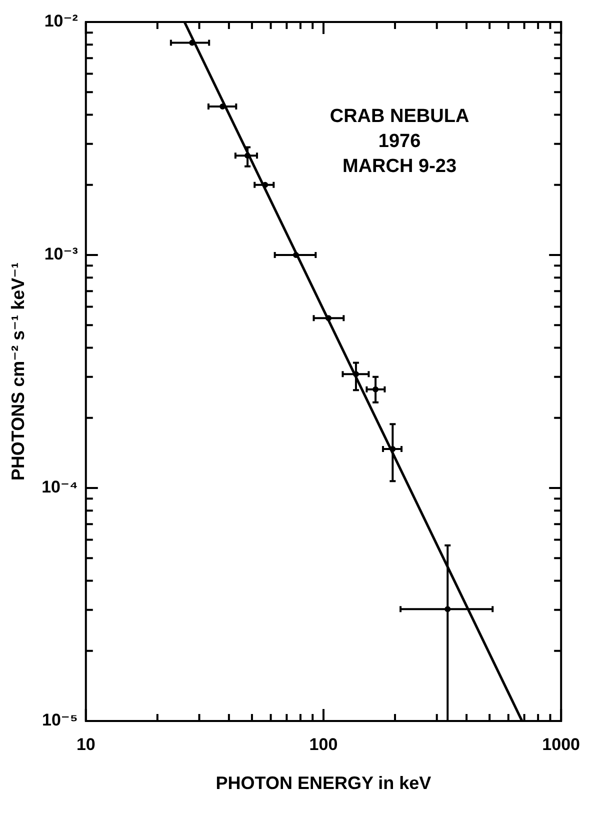 Image resolution: width=594 pixels, height=819 pixels. What do you see at coordinates (400, 117) in the screenshot?
I see `annotation: CRAB NEBULA` at bounding box center [400, 117].